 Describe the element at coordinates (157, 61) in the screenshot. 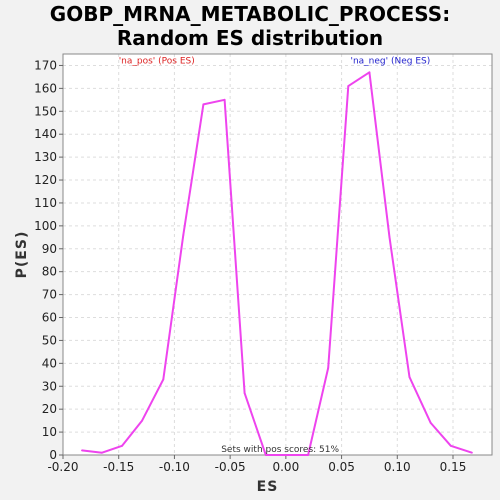

I see `annotation: 'na_pos' (Pos ES)` at that location.